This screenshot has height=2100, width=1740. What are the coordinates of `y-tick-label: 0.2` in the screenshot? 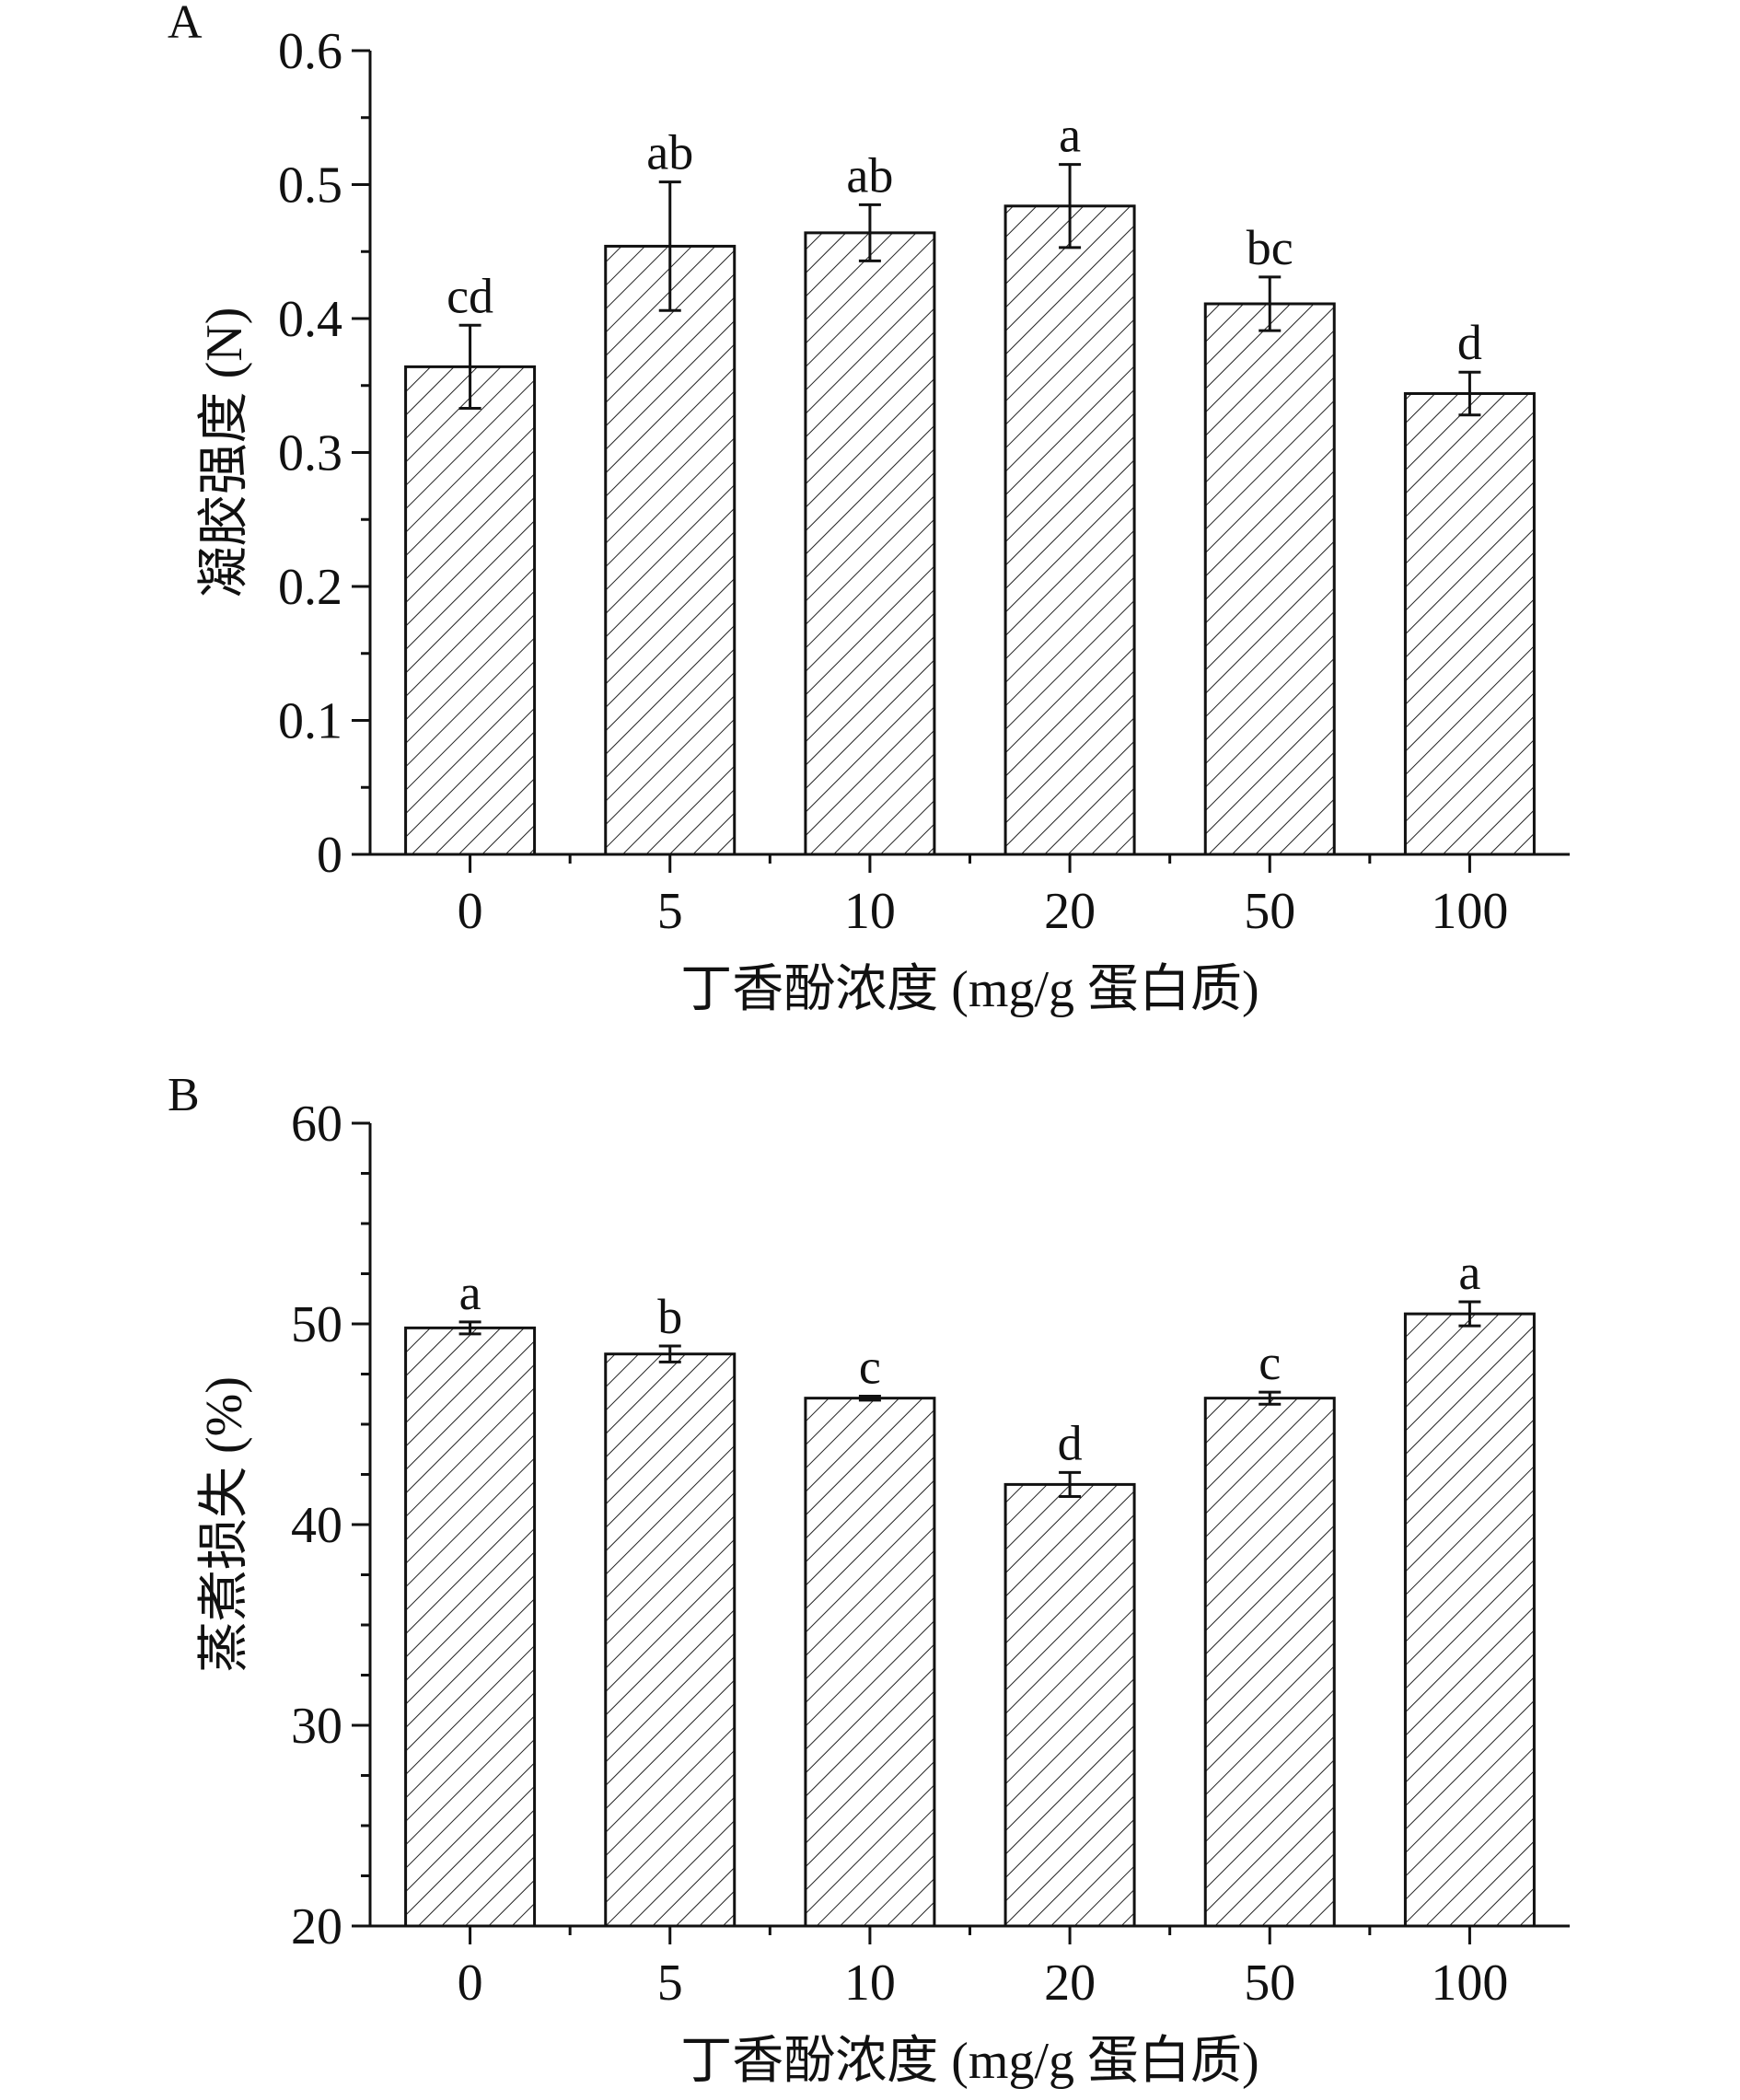 It's located at (310, 587).